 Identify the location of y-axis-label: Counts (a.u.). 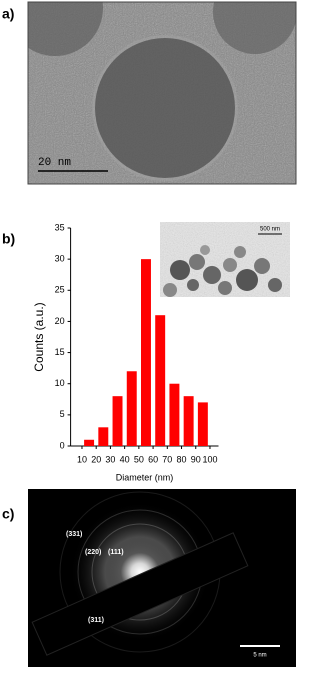
(39, 336).